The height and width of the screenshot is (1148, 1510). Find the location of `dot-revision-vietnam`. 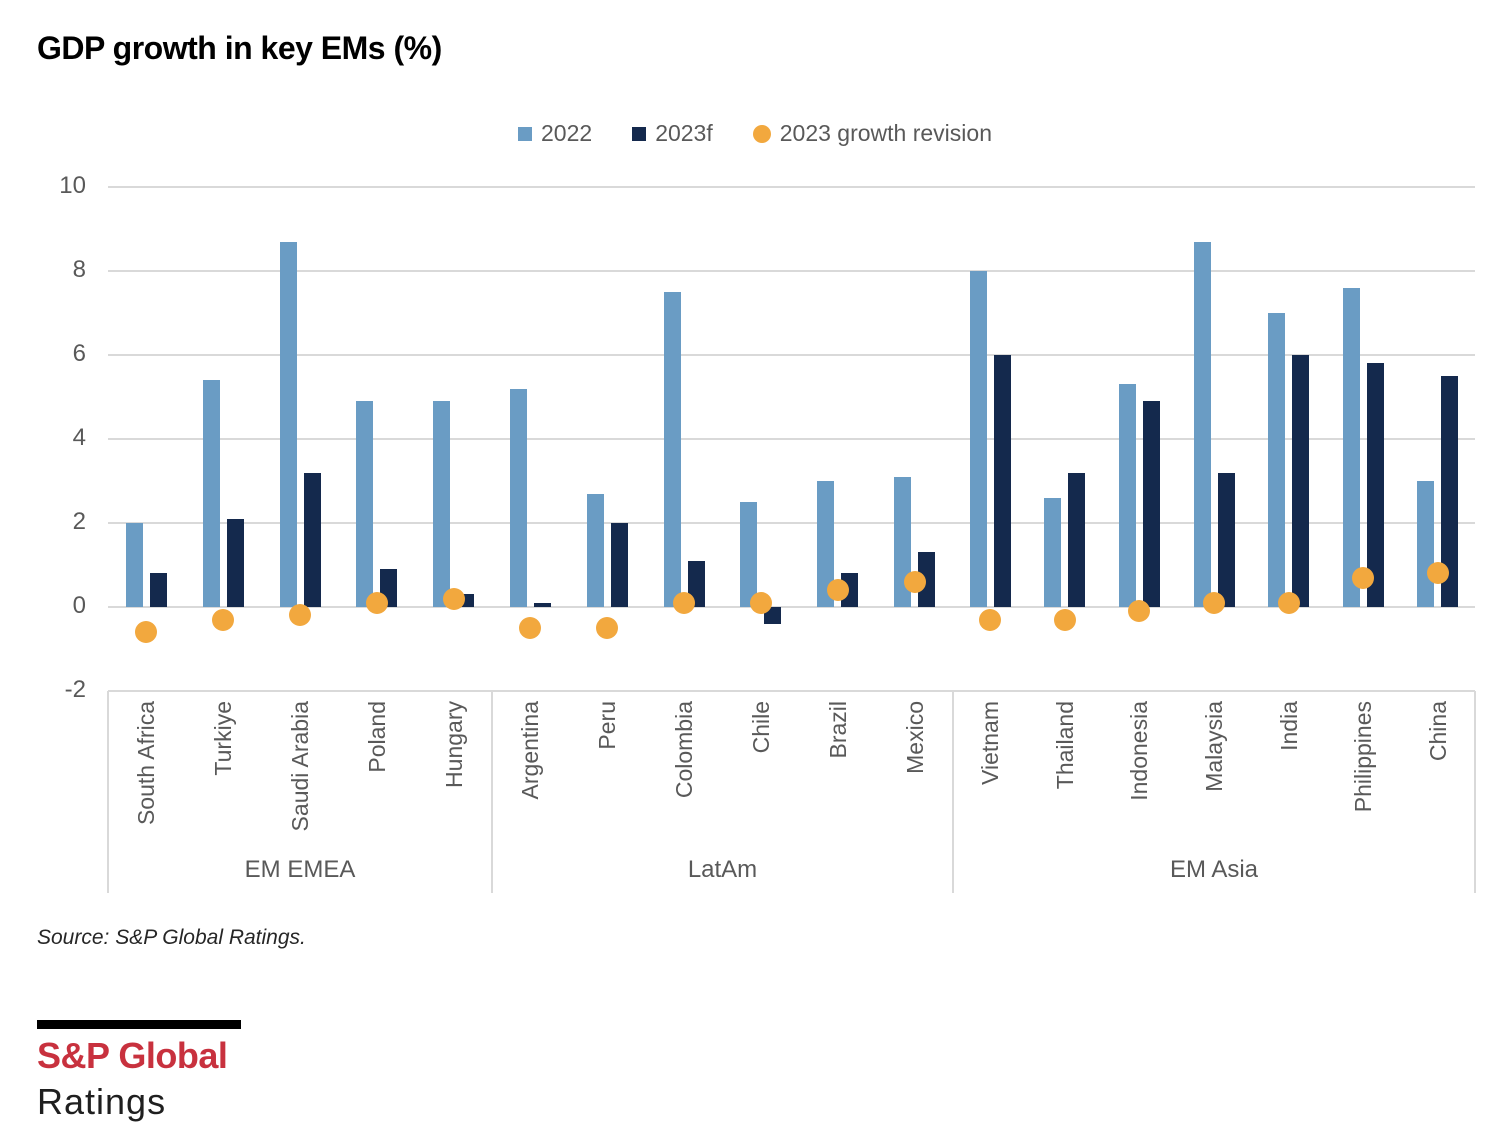

dot-revision-vietnam is located at coordinates (990, 619).